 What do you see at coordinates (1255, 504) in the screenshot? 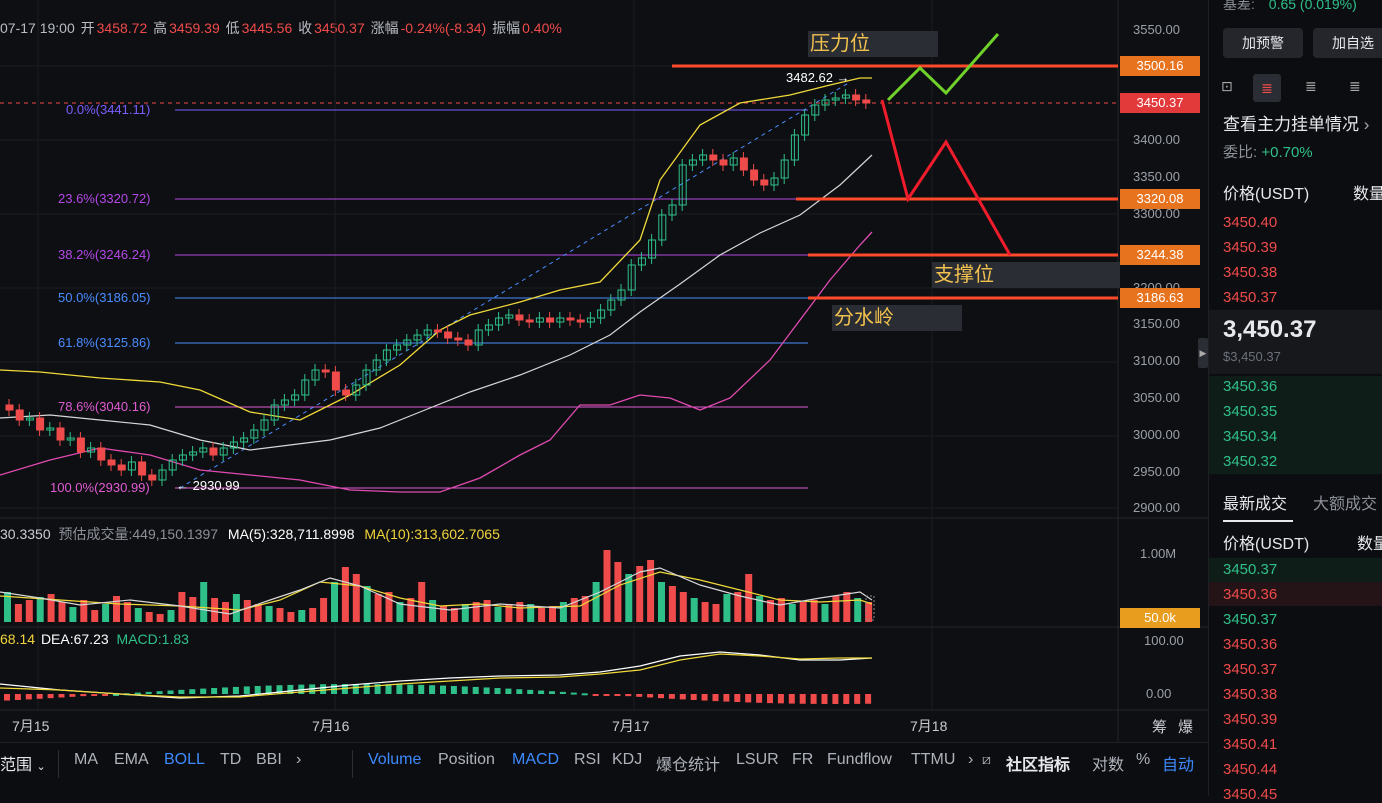
I see `tab-latest-trades: 最新成交` at bounding box center [1255, 504].